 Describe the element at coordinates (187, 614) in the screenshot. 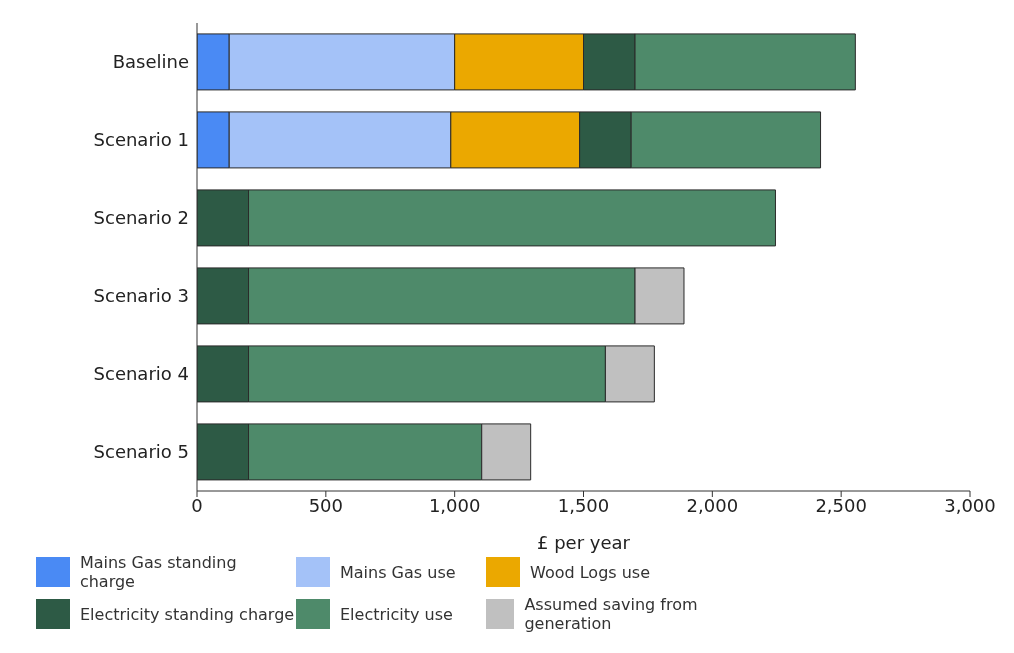

I see `legend-label: Electricity standing charge` at that location.